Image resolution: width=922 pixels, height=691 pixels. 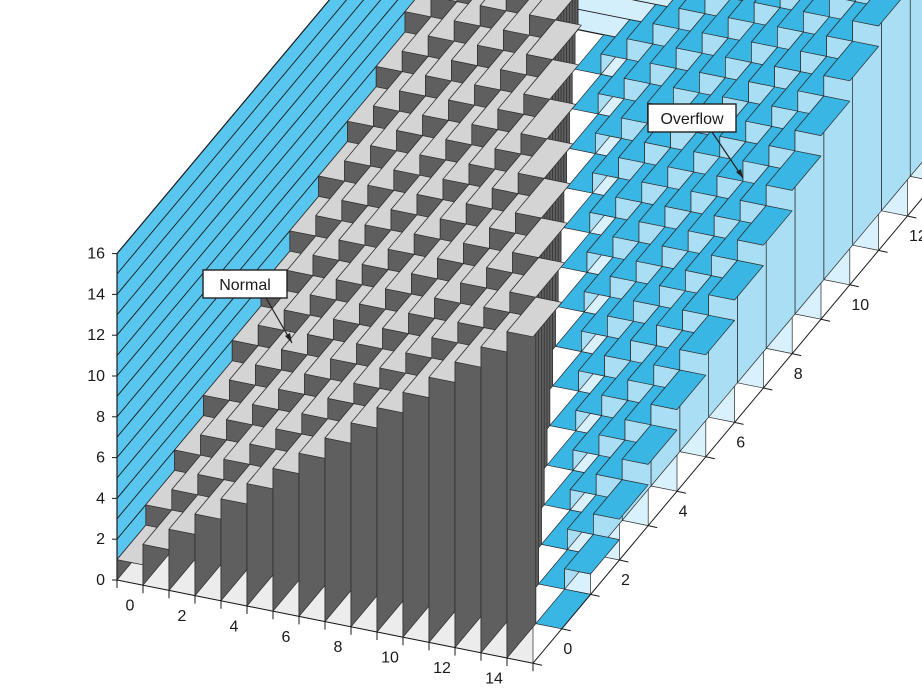 What do you see at coordinates (798, 374) in the screenshot?
I see `y-tick-label: 8` at bounding box center [798, 374].